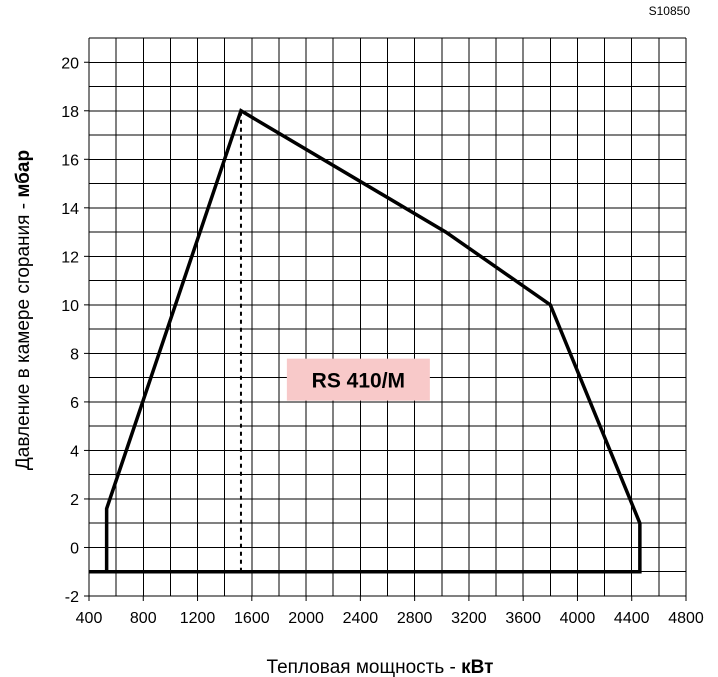 The width and height of the screenshot is (718, 677). What do you see at coordinates (364, 667) in the screenshot?
I see `x-axis-title-text: Тепловая мощность -` at bounding box center [364, 667].